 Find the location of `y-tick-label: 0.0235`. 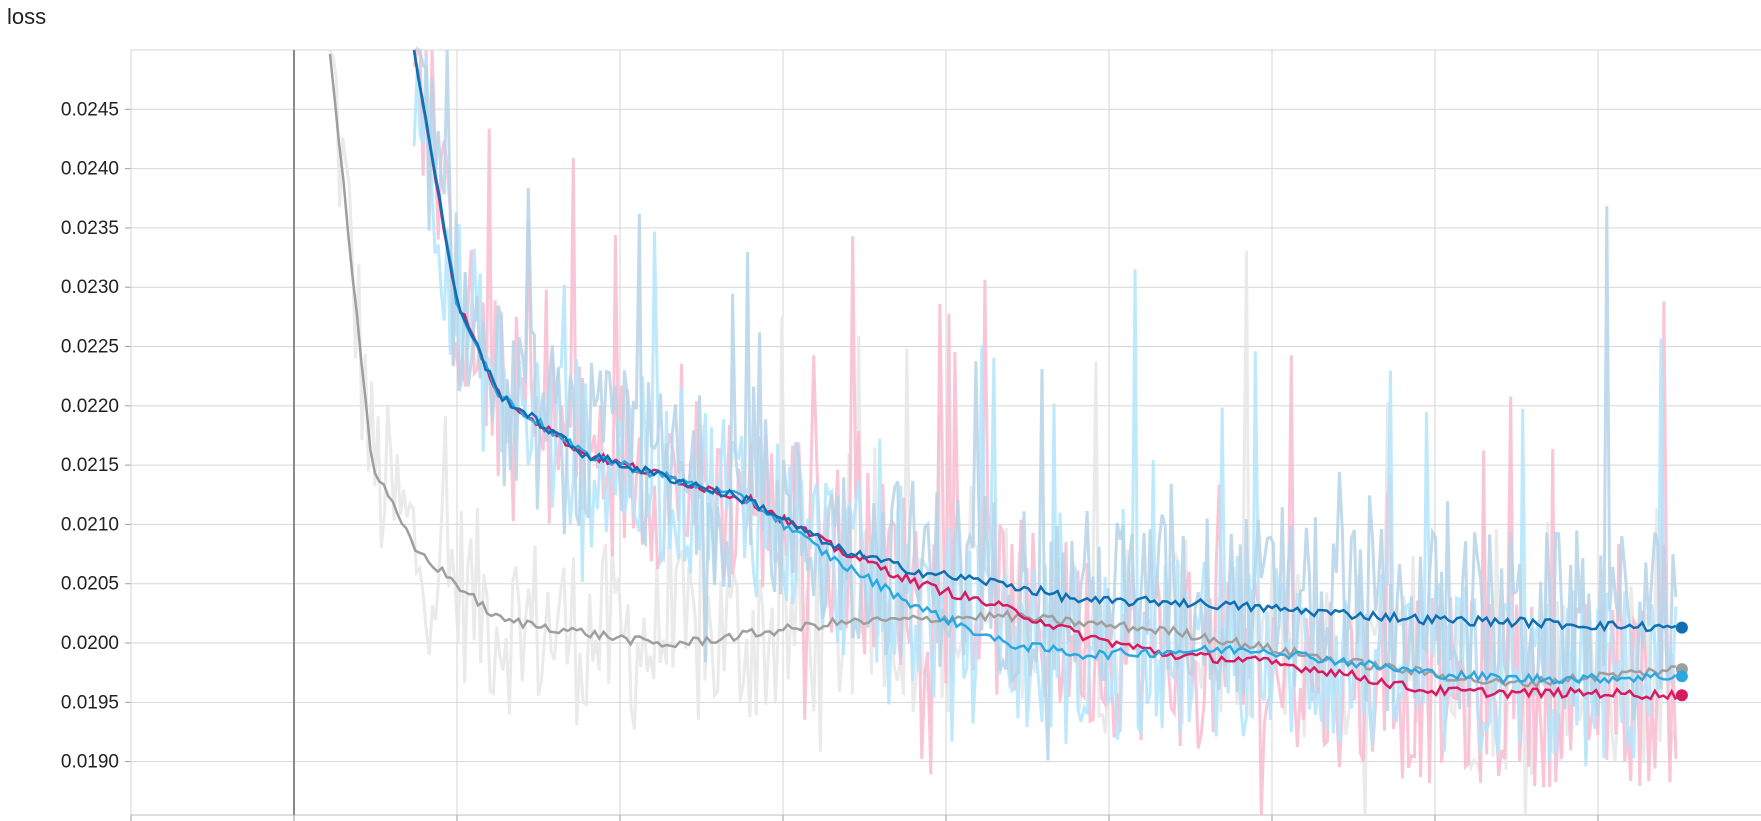

y-tick-label: 0.0235 is located at coordinates (90, 228).